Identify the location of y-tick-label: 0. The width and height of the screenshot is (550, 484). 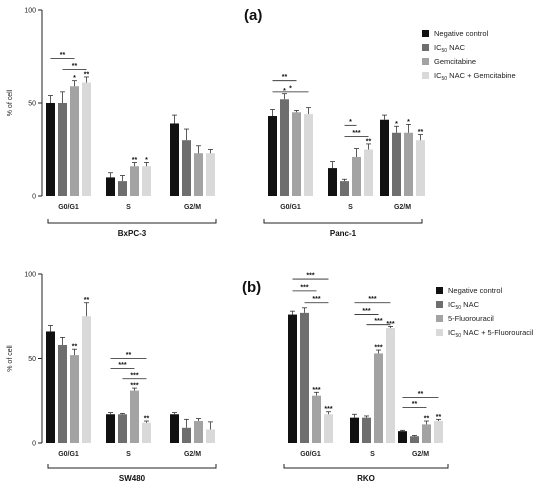
(34, 444).